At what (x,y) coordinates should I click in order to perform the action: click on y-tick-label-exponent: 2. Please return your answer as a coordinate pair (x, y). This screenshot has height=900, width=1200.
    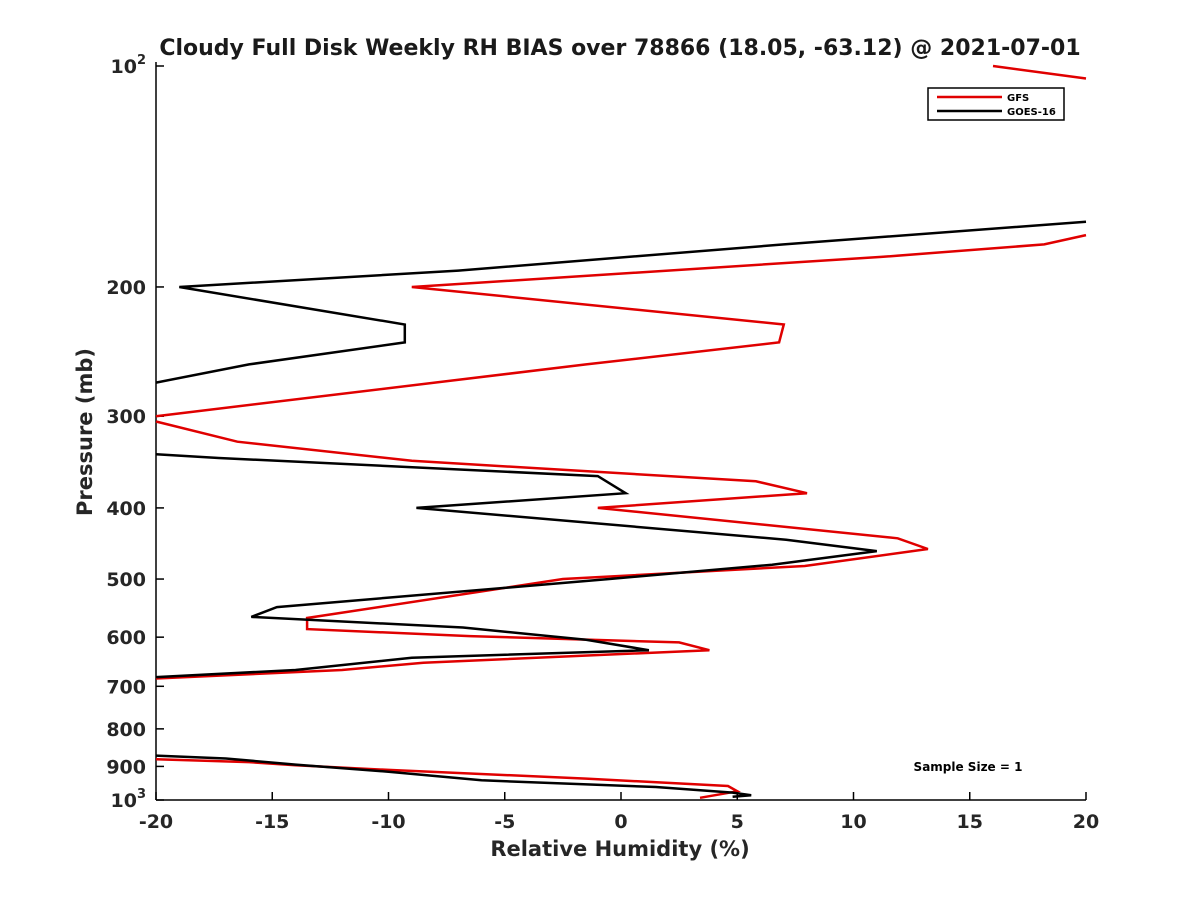
    Looking at the image, I should click on (141, 60).